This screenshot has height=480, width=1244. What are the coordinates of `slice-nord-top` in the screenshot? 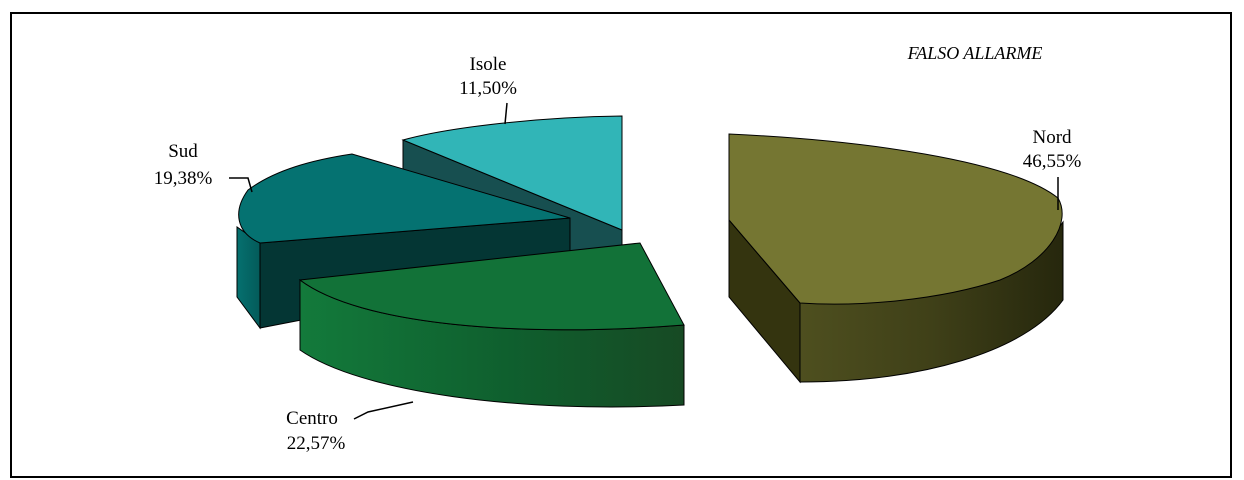 It's located at (895, 219).